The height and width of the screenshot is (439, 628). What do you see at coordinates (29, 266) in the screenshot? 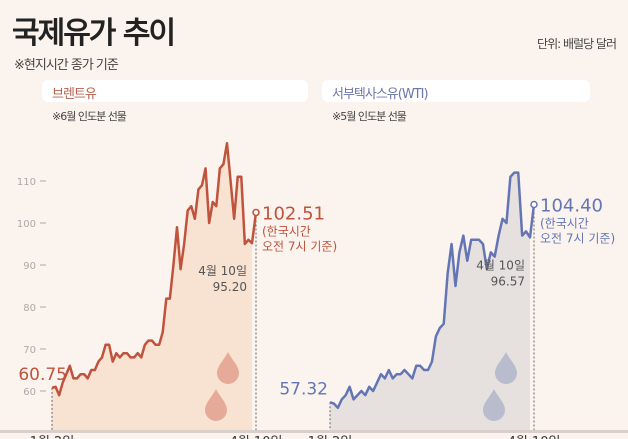
I see `y-tick-label: 90` at bounding box center [29, 266].